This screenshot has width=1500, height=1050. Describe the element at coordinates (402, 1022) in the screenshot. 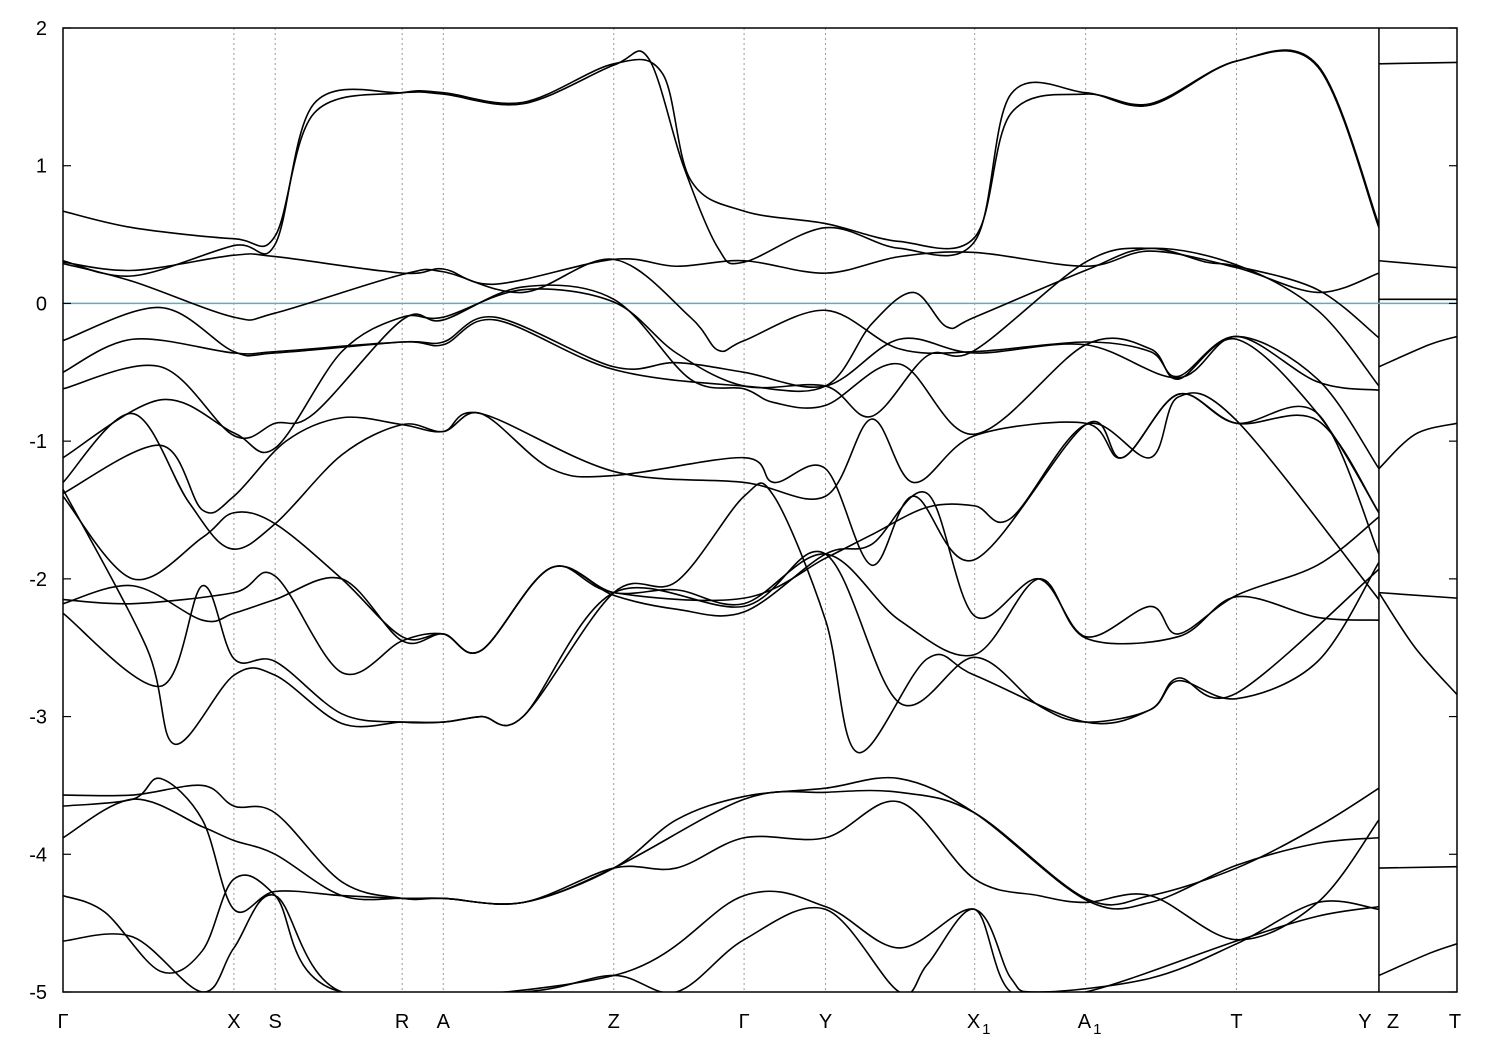

I see `x-tick-label: R` at that location.